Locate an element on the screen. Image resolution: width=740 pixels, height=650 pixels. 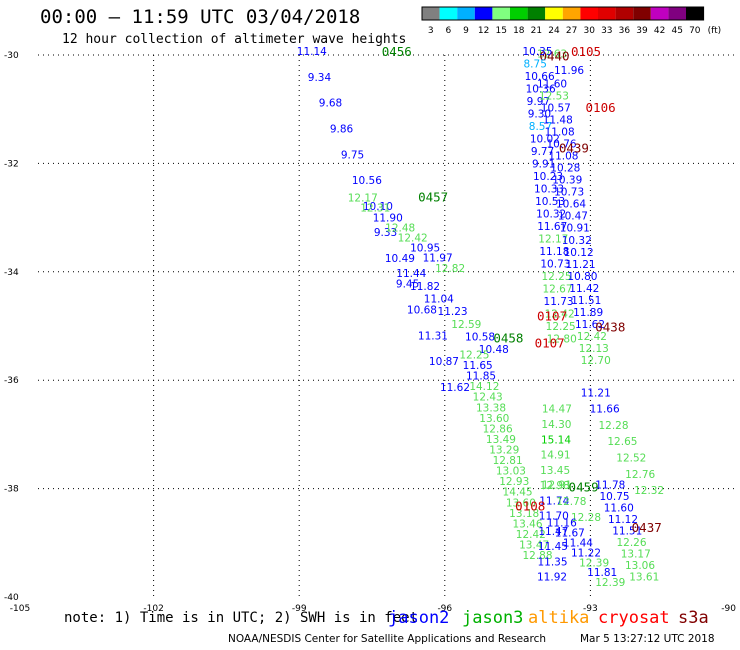
wave-height-value: 11.81 is located at coordinates (602, 573).